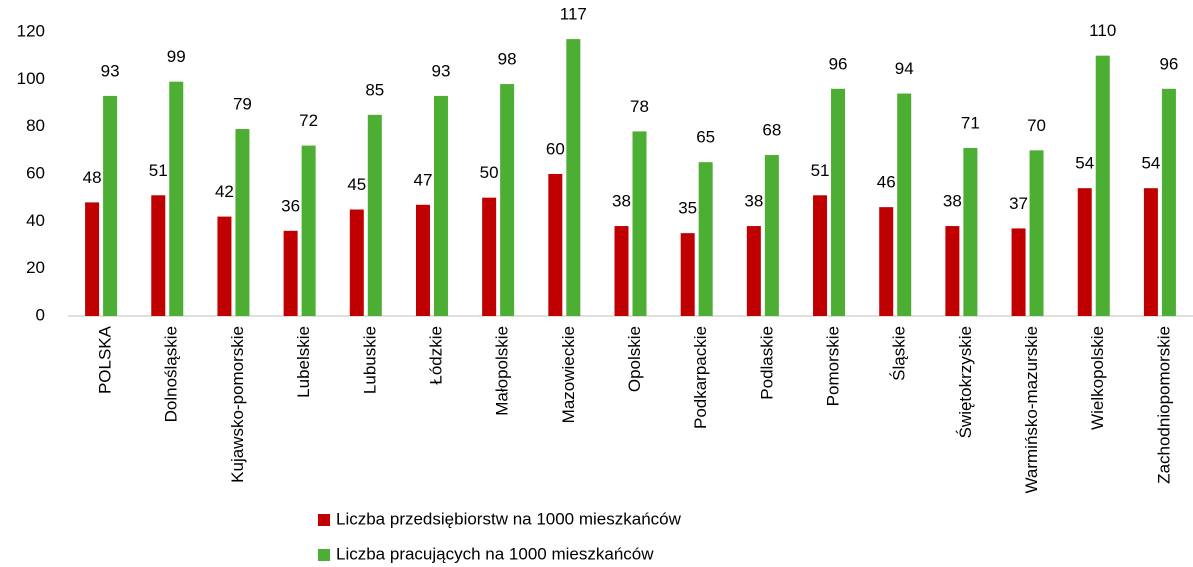  What do you see at coordinates (489, 172) in the screenshot?
I see `data-label: 50` at bounding box center [489, 172].